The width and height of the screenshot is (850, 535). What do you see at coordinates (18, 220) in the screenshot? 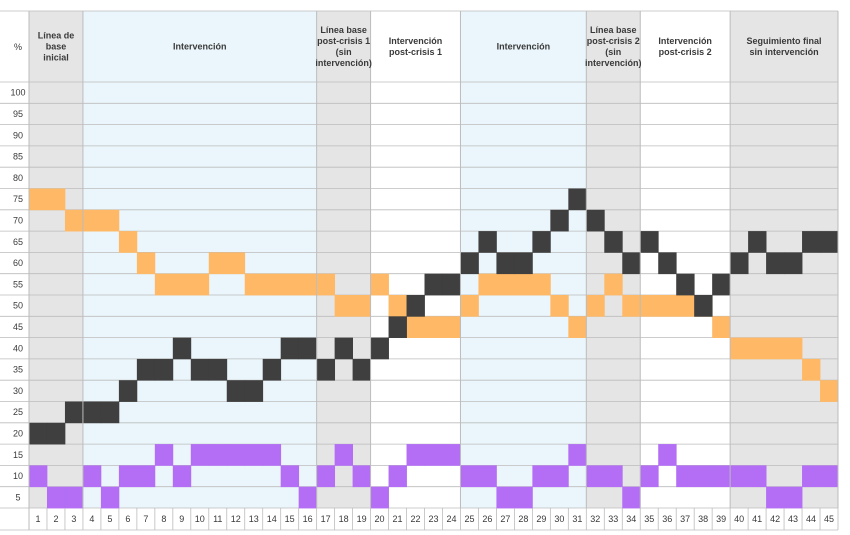
I see `y-tick-label: 70` at bounding box center [18, 220].